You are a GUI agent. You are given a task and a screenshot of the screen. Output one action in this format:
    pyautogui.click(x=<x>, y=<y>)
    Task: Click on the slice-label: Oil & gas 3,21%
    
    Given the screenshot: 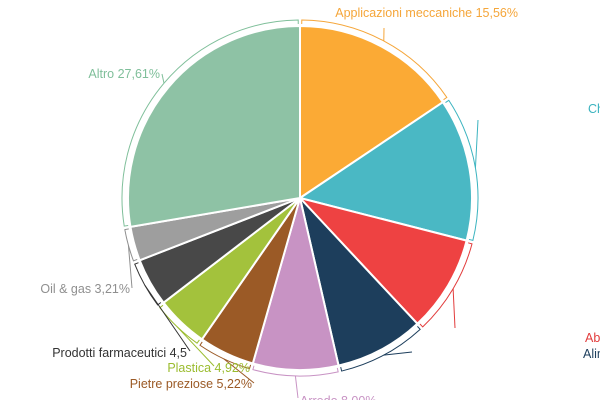 What is the action you would take?
    pyautogui.click(x=85, y=289)
    